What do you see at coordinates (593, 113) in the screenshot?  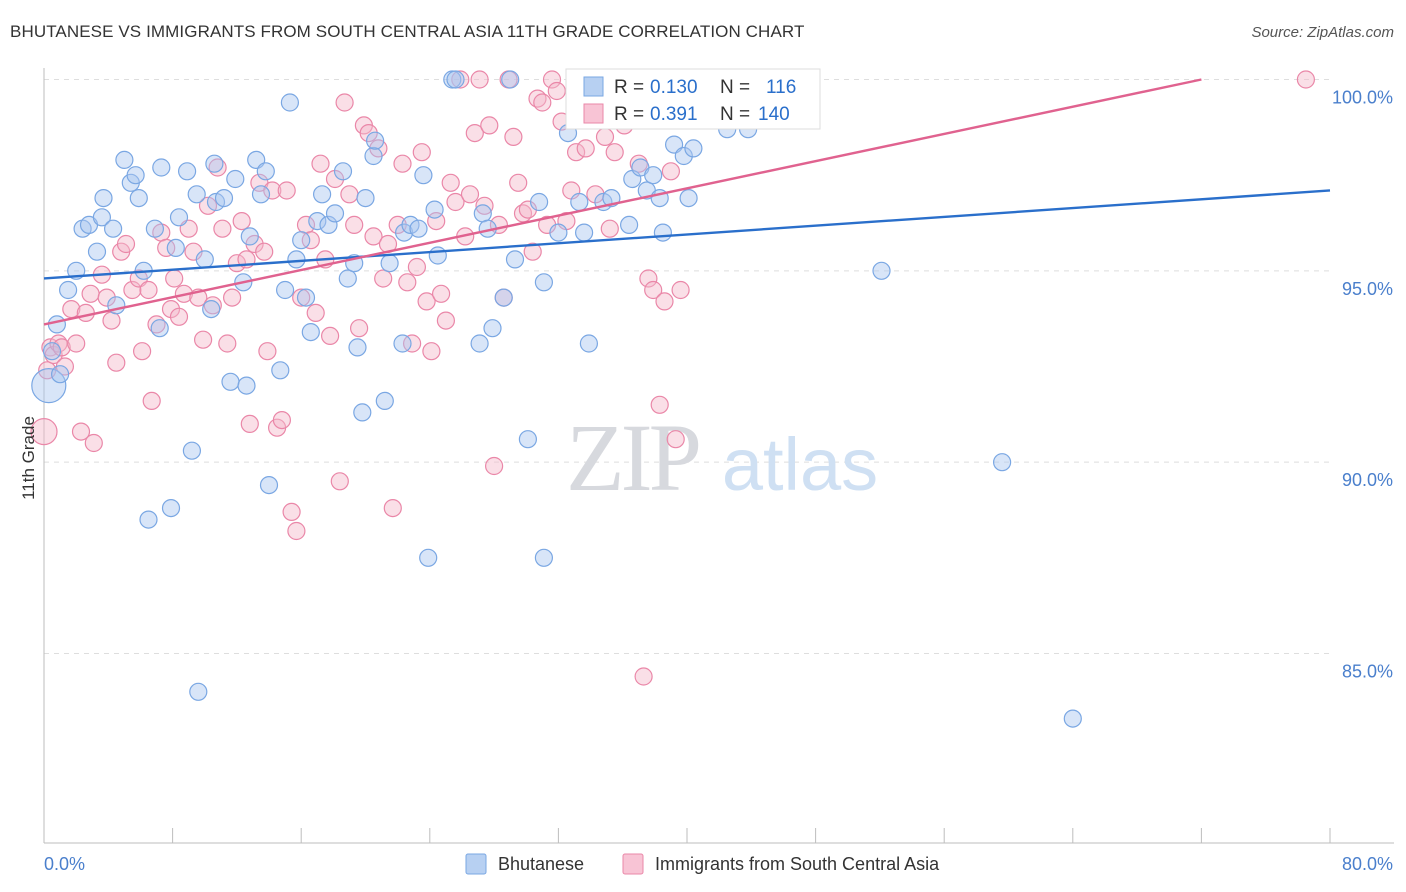 I see `stats-swatch-immigrants` at bounding box center [593, 113].